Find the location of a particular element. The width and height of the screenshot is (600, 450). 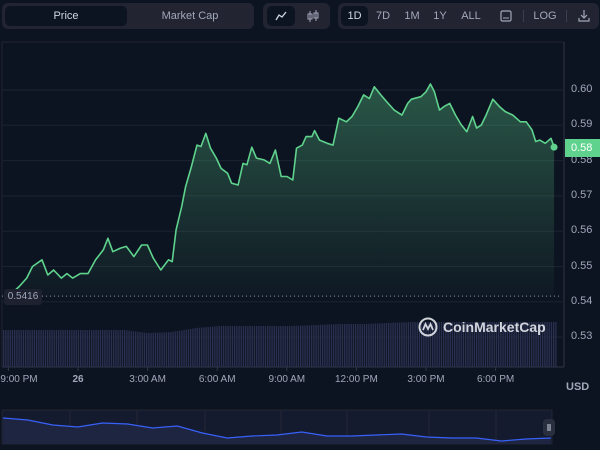

candlestick-button is located at coordinates (313, 16).